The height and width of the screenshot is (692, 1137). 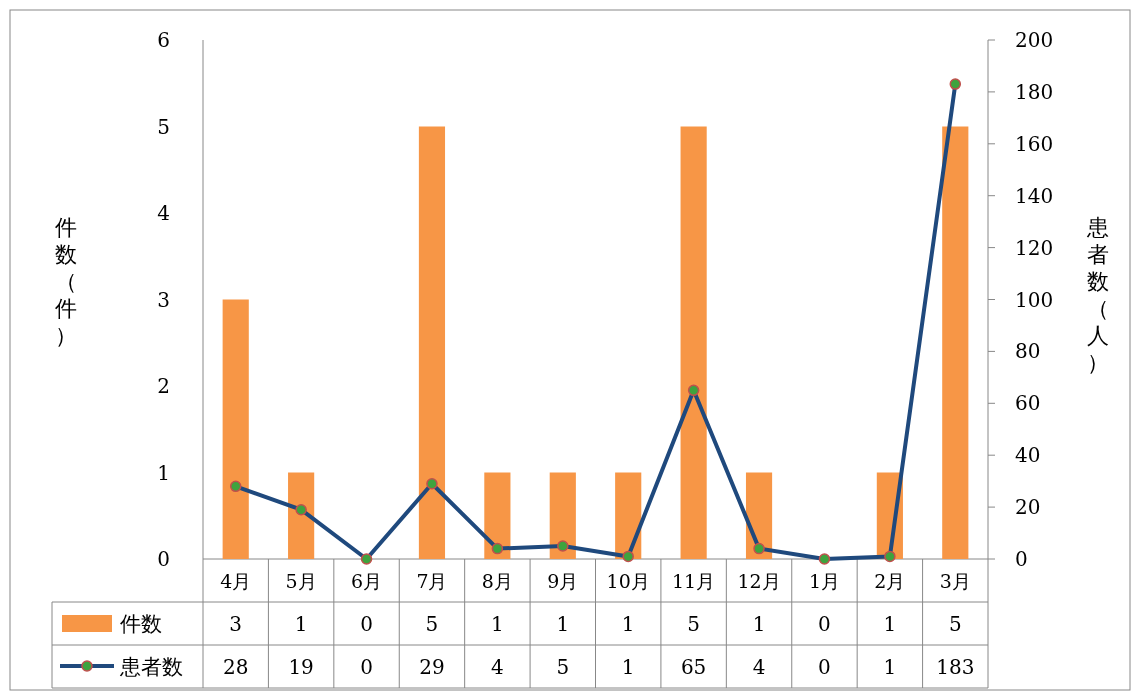 I want to click on x-tick-label: 5月, so click(x=301, y=581).